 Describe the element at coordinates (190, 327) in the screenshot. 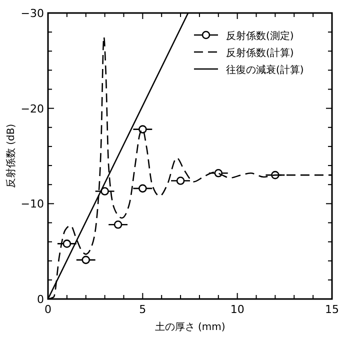

I see `x-axis-title: 土の厚さ (mm)` at that location.